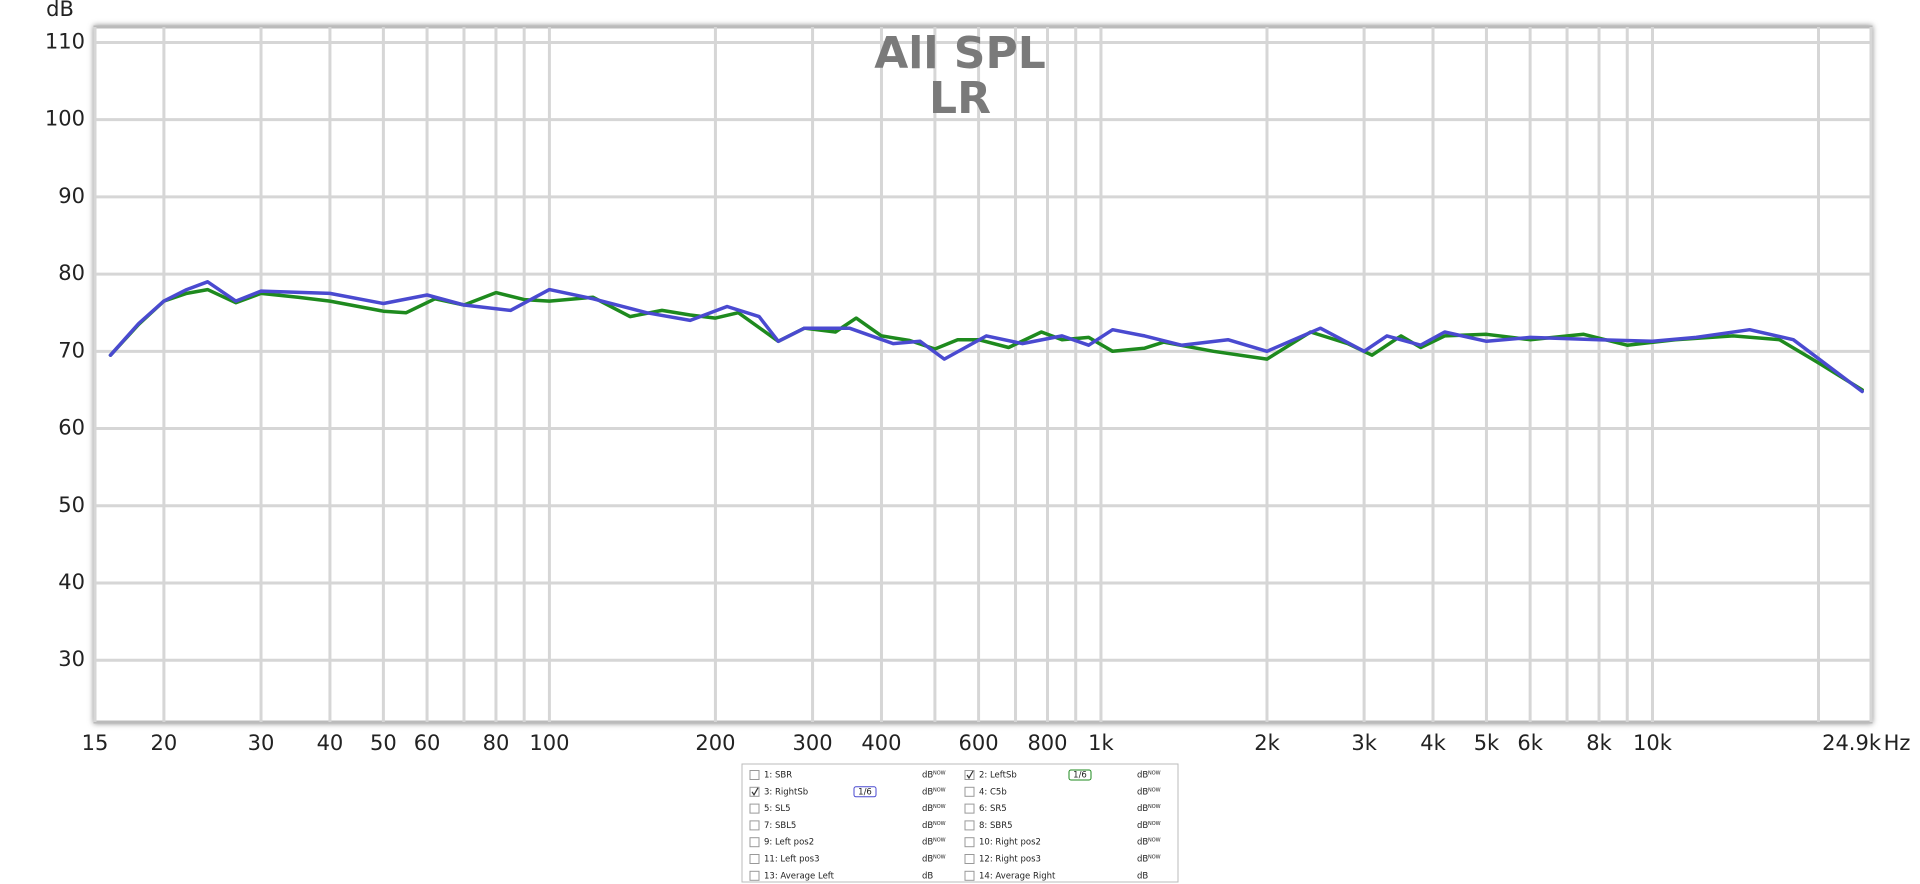  I want to click on legend-label: 7: SBL5, so click(780, 826).